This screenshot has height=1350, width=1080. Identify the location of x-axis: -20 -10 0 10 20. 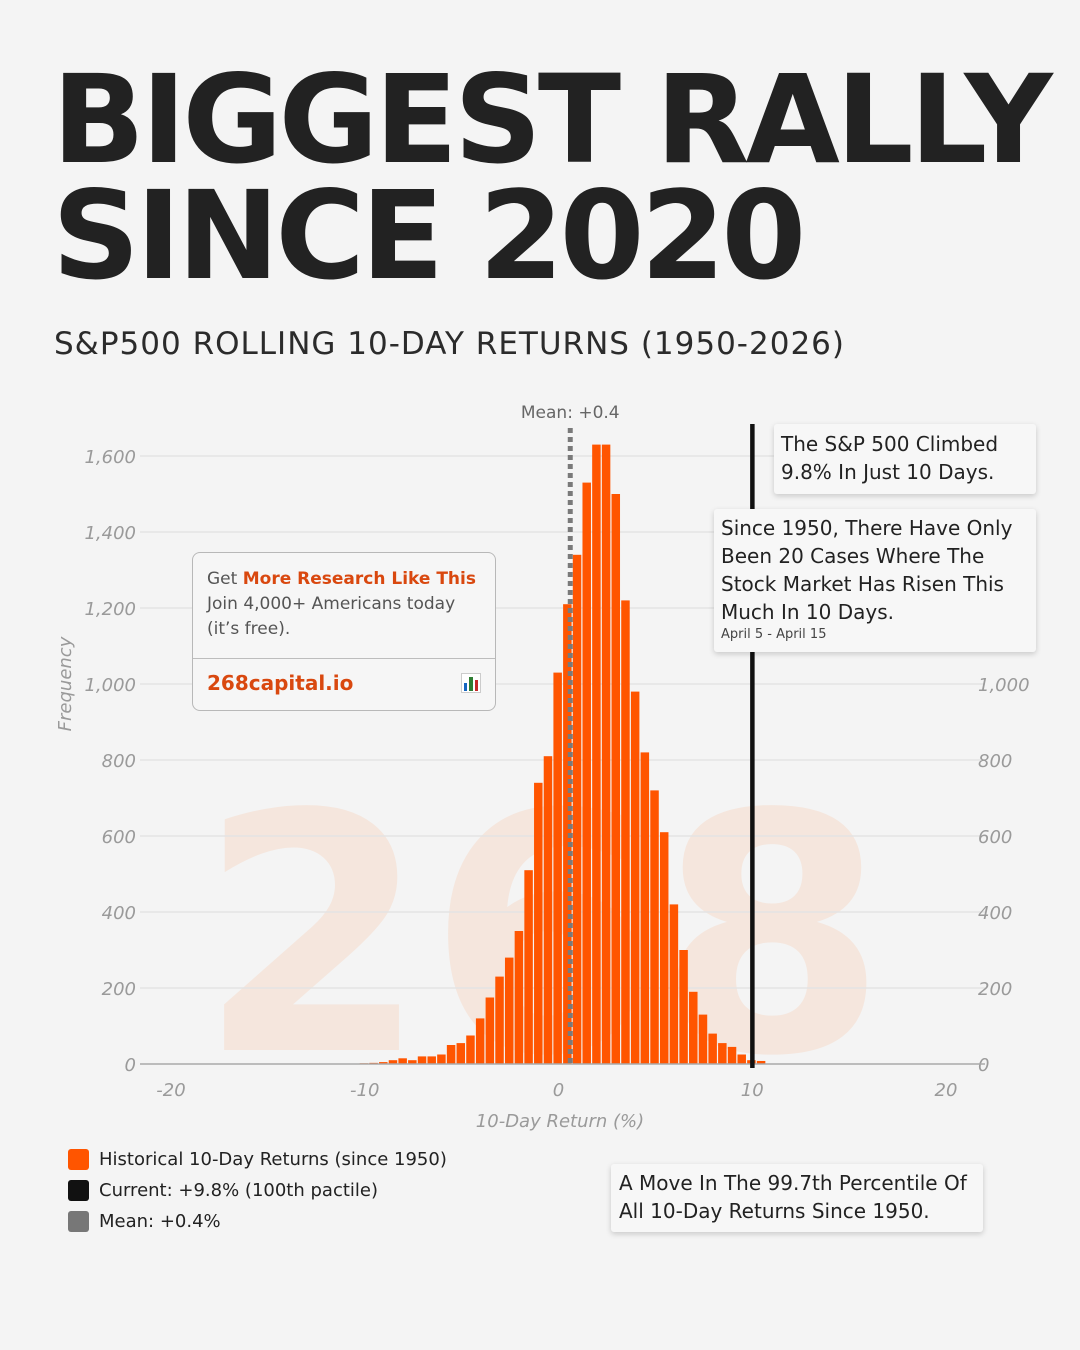
(556, 1090).